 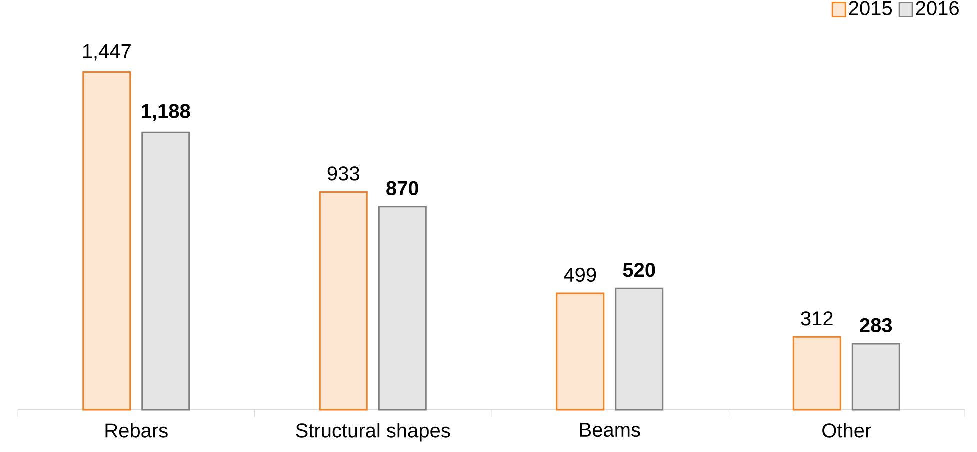 What do you see at coordinates (876, 325) in the screenshot?
I see `data-label: 283` at bounding box center [876, 325].